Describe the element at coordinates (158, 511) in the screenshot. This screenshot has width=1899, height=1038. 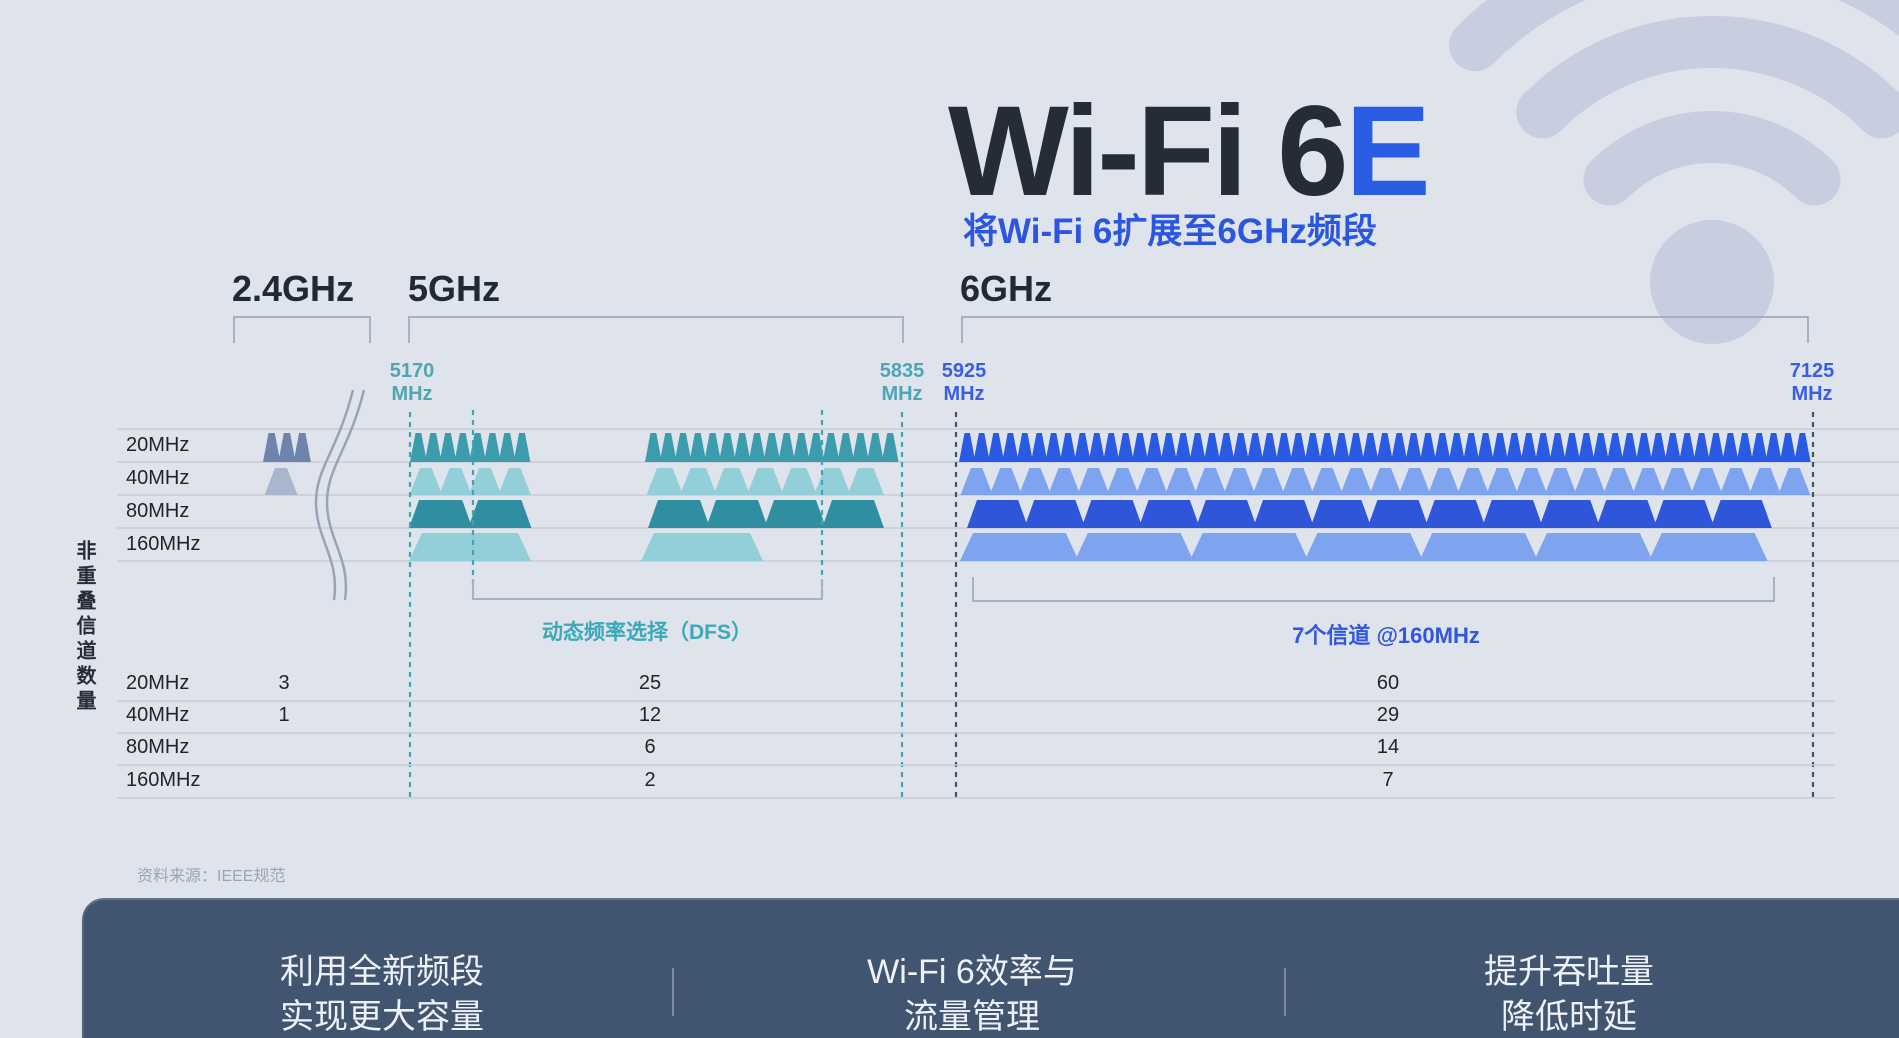
I see `chart-row-label-80mhz: 80MHz` at that location.